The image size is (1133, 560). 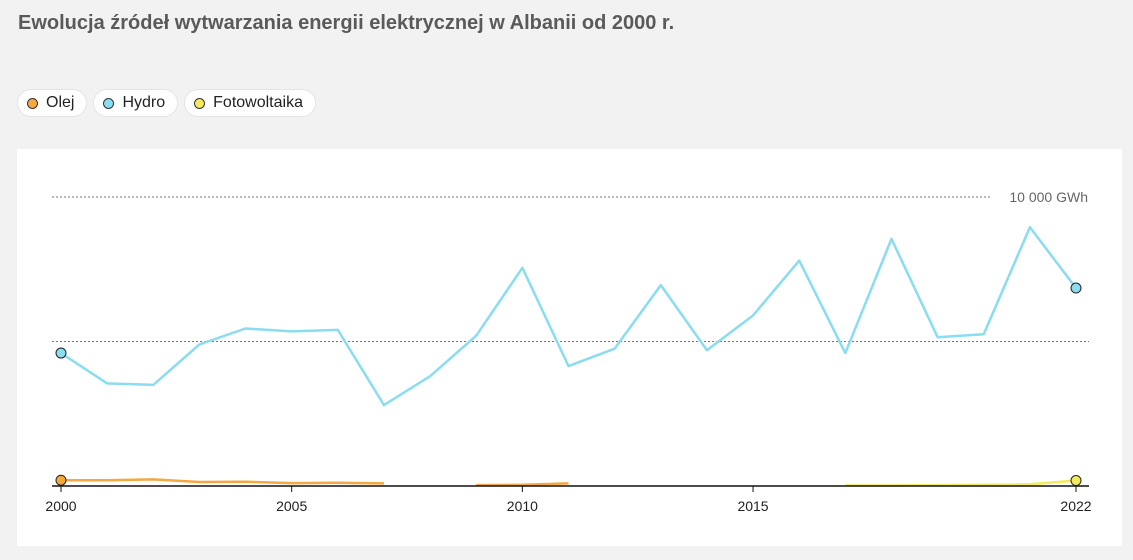 I want to click on legend-item-fotowoltaika: Fotowoltaika, so click(x=250, y=103).